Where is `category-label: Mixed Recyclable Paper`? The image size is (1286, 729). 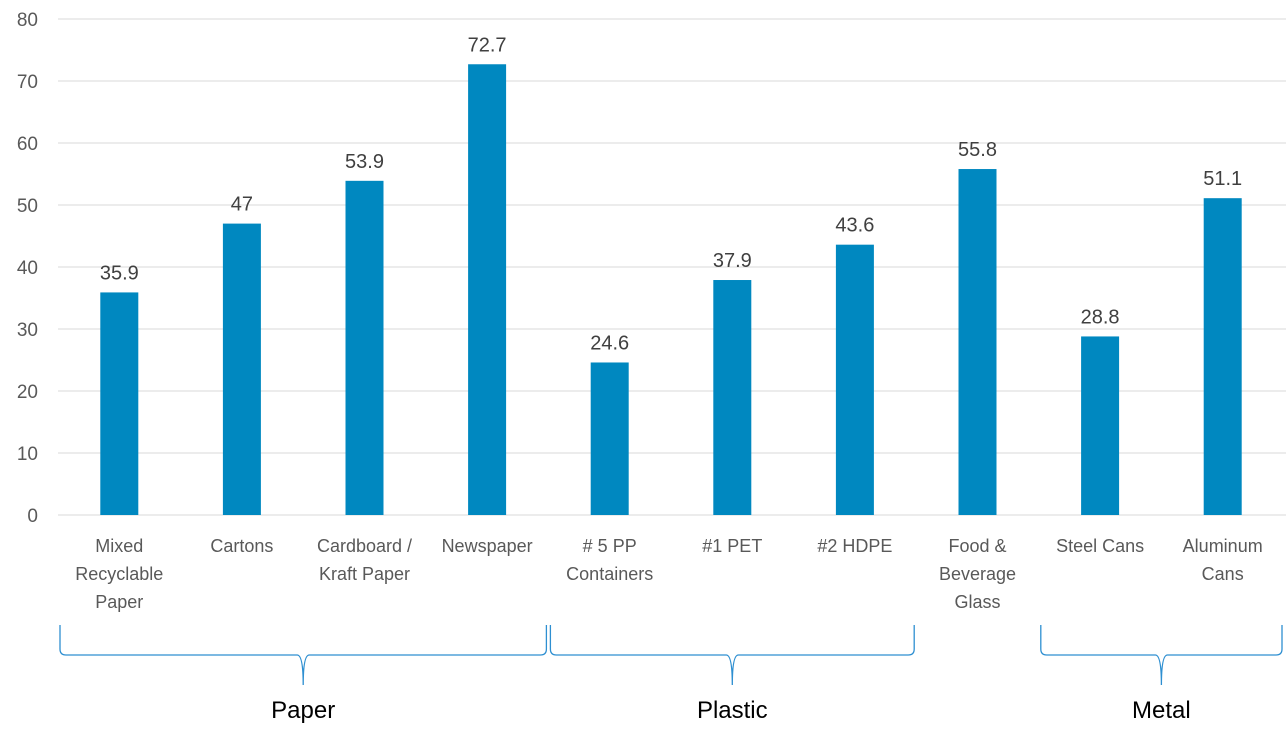 category-label: Mixed Recyclable Paper is located at coordinates (119, 574).